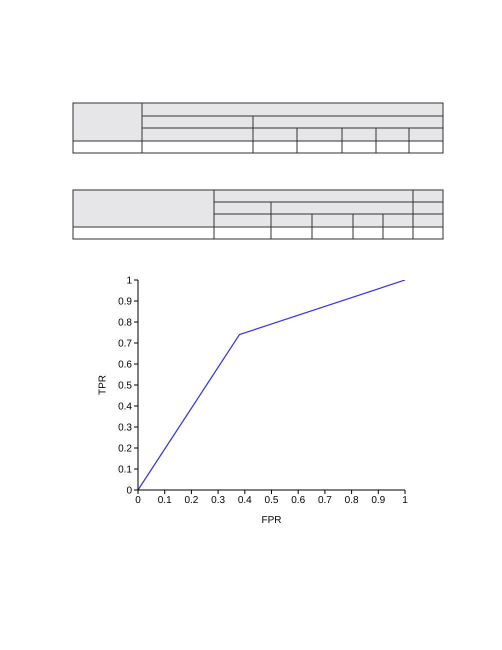  I want to click on y-tick-label: 1, so click(129, 281).